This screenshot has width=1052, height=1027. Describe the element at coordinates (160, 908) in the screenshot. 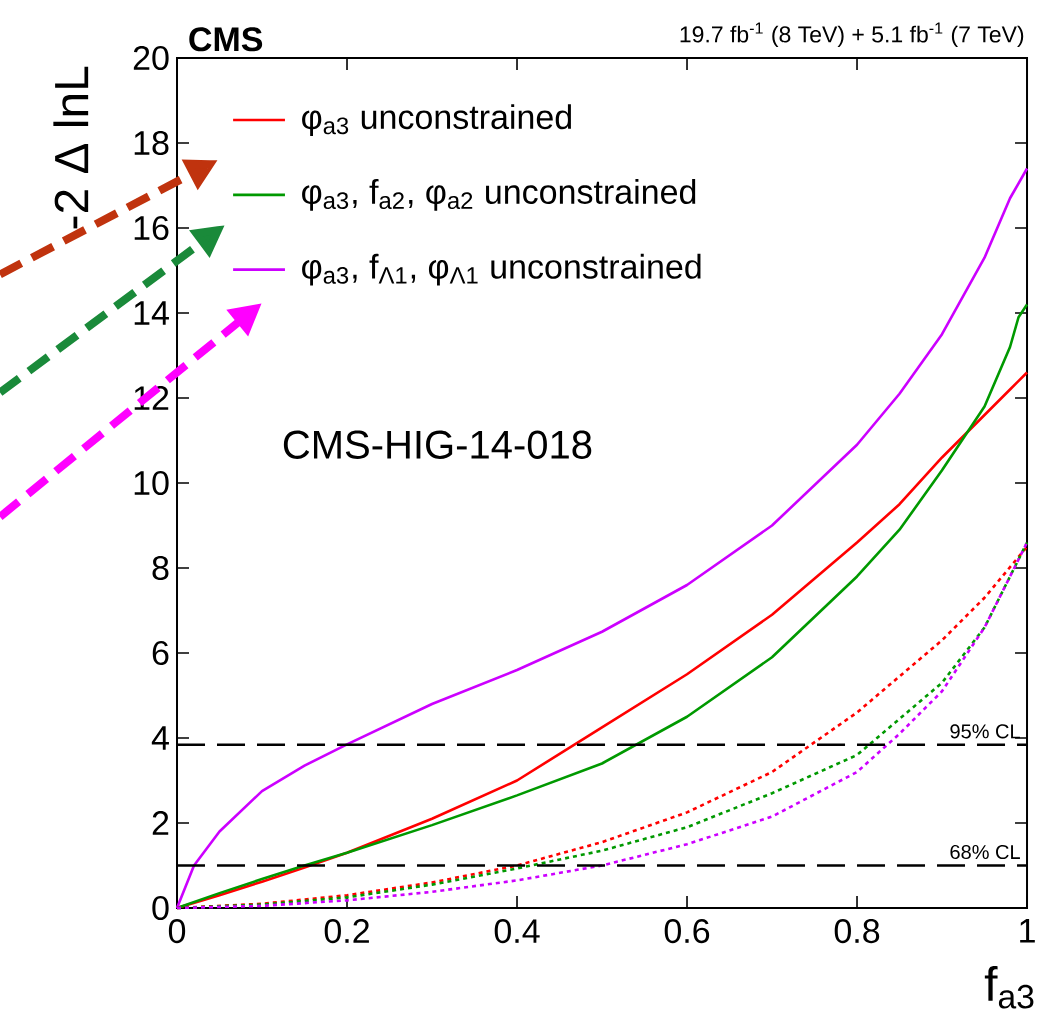

I see `y-tick-label: 0` at that location.